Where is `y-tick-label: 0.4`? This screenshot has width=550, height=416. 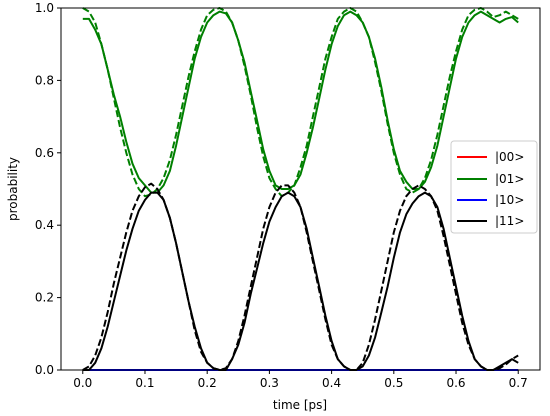
y-tick-label: 0.4 is located at coordinates (44, 225).